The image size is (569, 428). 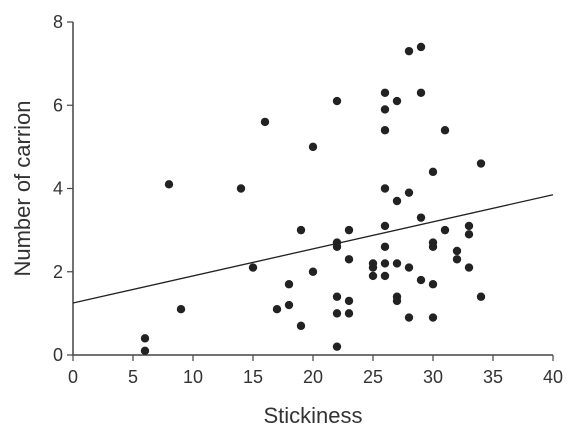 I want to click on y-tick-label: 2, so click(x=58, y=272).